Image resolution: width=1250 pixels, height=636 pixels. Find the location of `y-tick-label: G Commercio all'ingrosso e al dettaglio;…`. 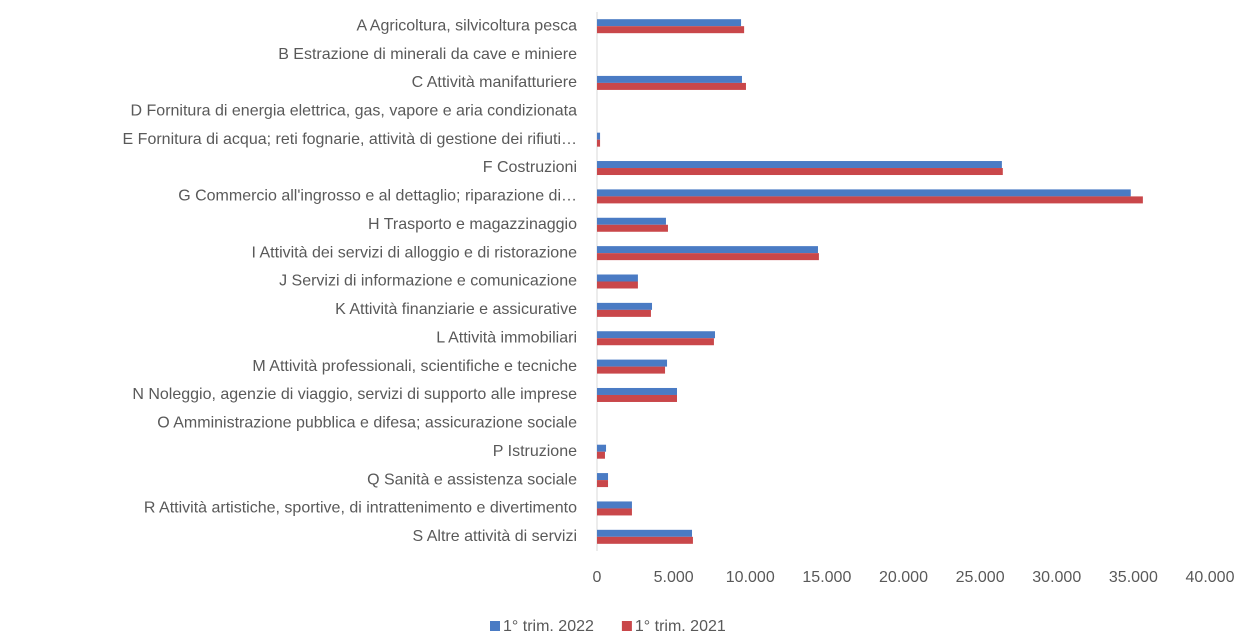

y-tick-label: G Commercio all'ingrosso e al dettaglio;… is located at coordinates (377, 196).